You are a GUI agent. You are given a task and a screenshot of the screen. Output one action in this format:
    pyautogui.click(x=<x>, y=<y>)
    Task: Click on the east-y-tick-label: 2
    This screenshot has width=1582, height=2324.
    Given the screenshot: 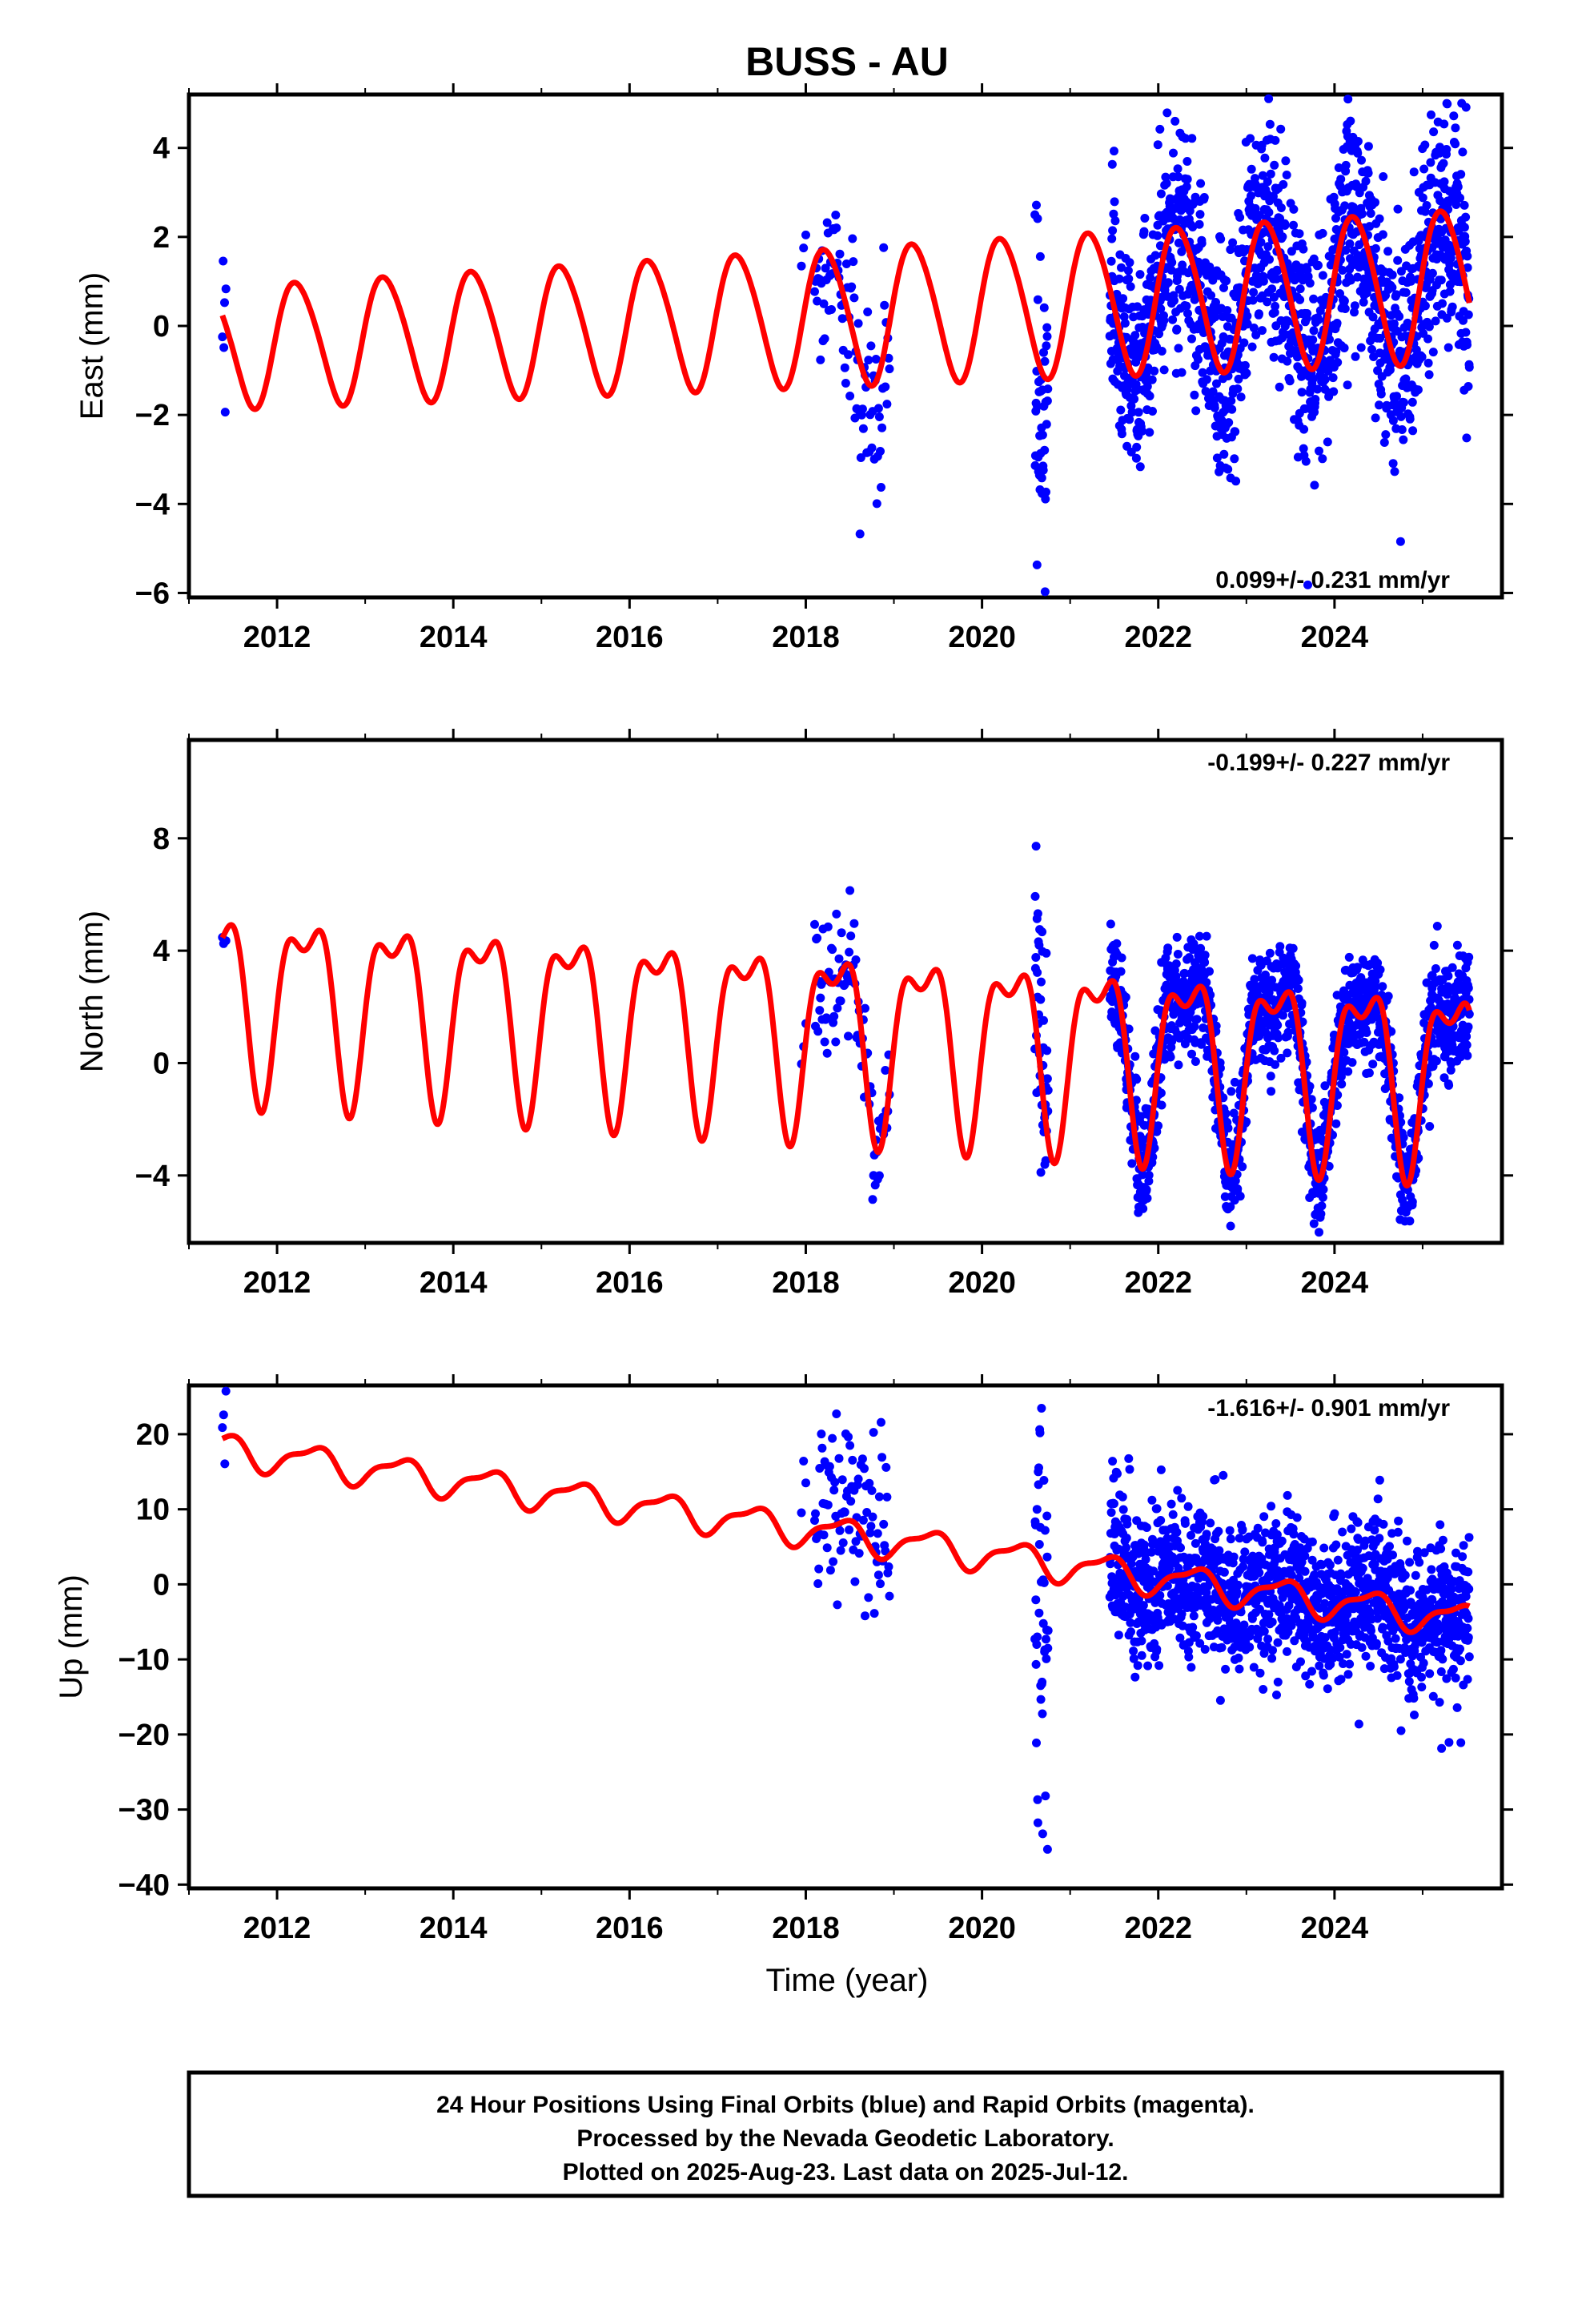 What is the action you would take?
    pyautogui.click(x=161, y=238)
    